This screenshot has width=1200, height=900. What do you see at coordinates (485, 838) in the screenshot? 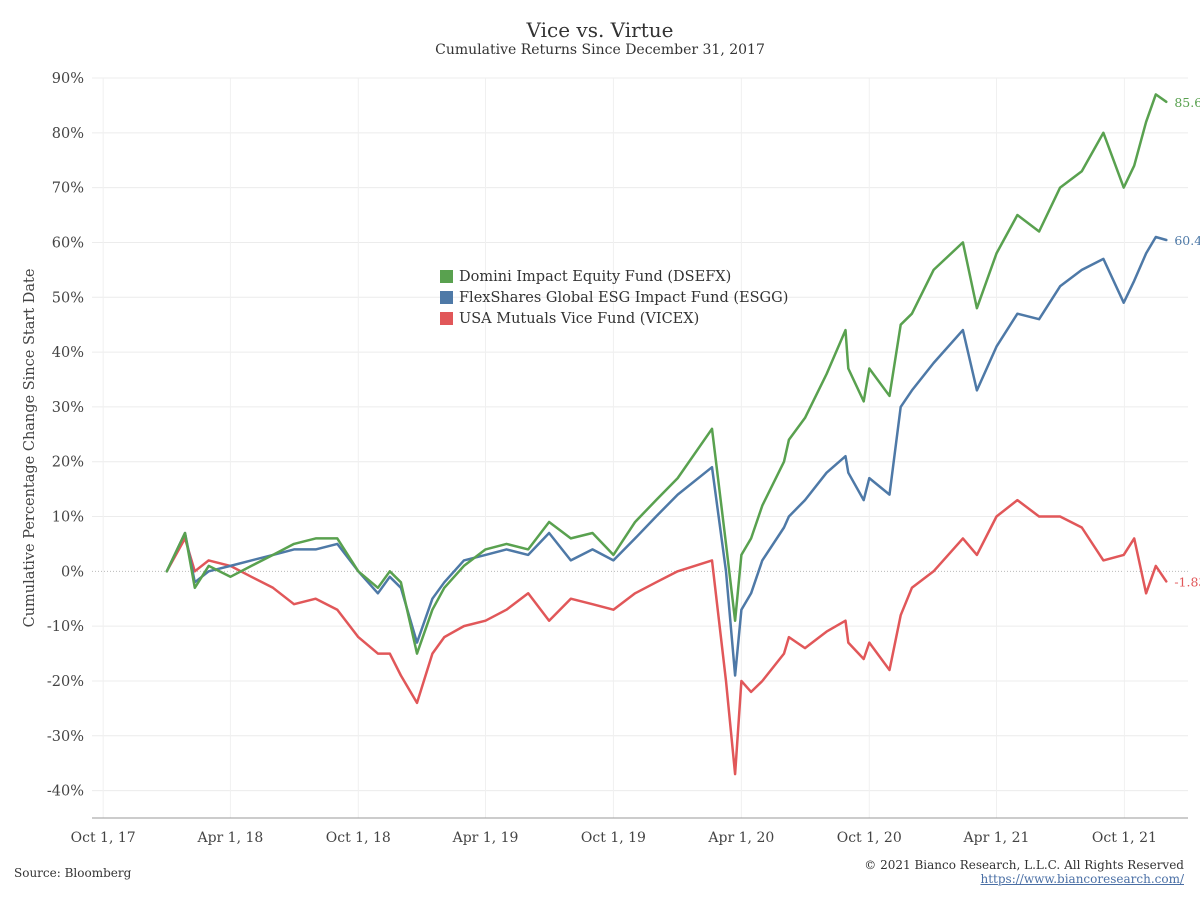
I see `x-tick-label: Apr 1, 19` at bounding box center [485, 838].